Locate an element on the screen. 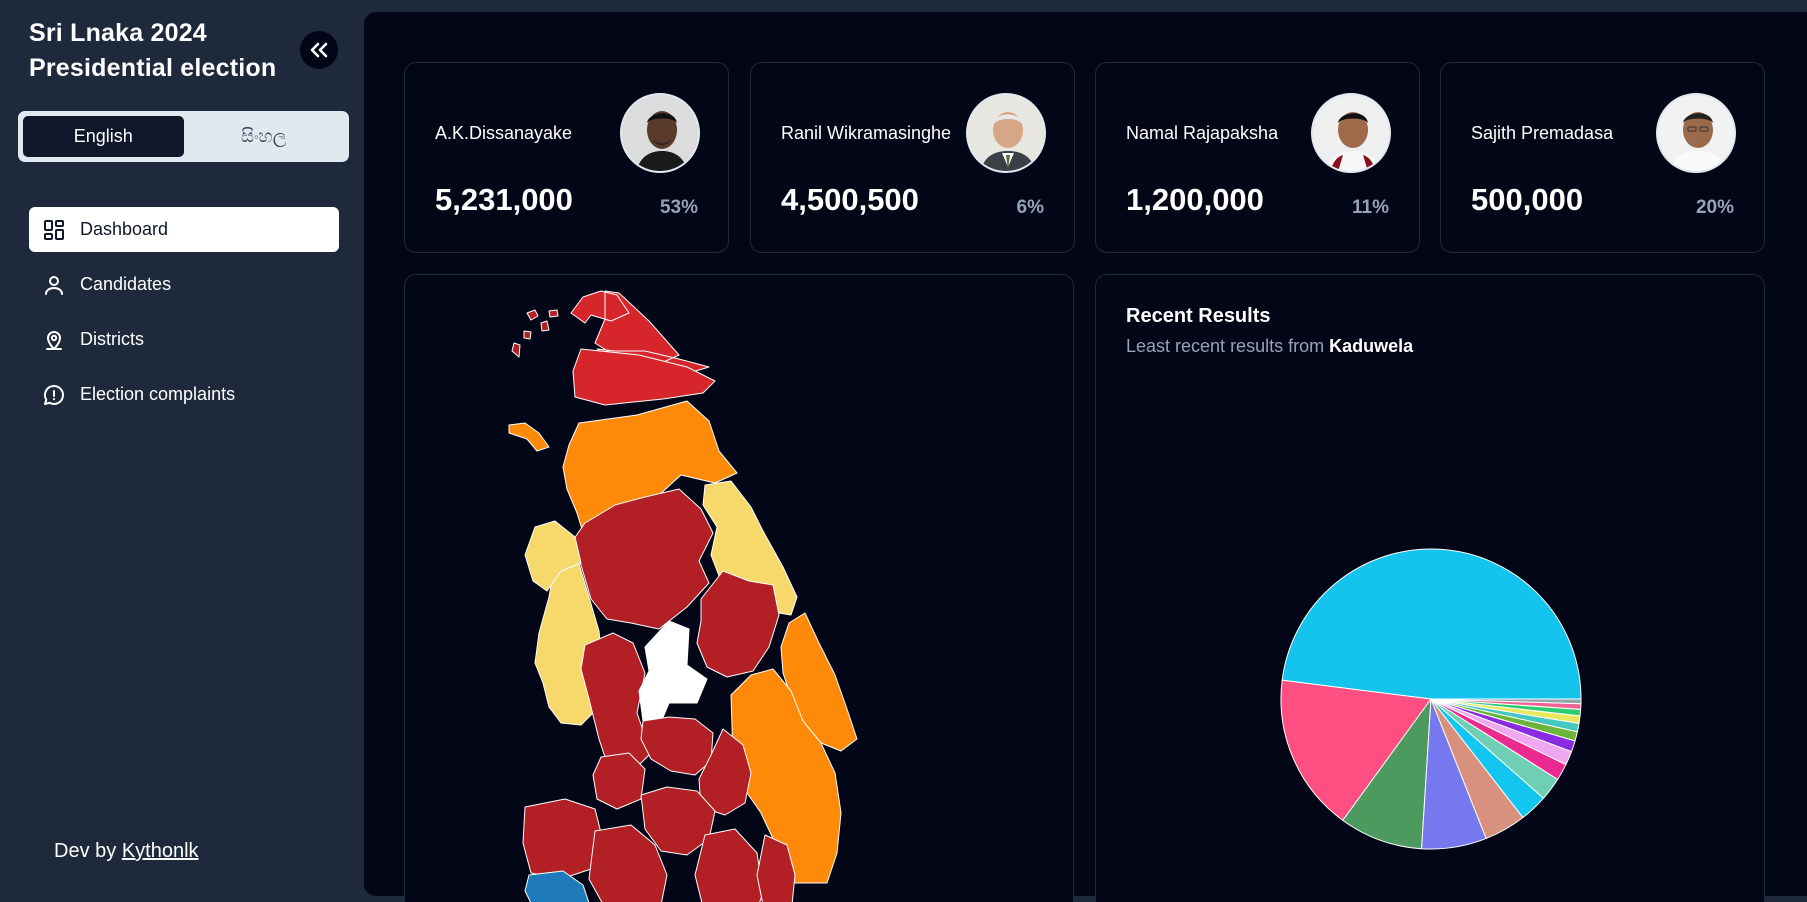 The height and width of the screenshot is (902, 1807). candidate-percent: 11% is located at coordinates (1370, 207).